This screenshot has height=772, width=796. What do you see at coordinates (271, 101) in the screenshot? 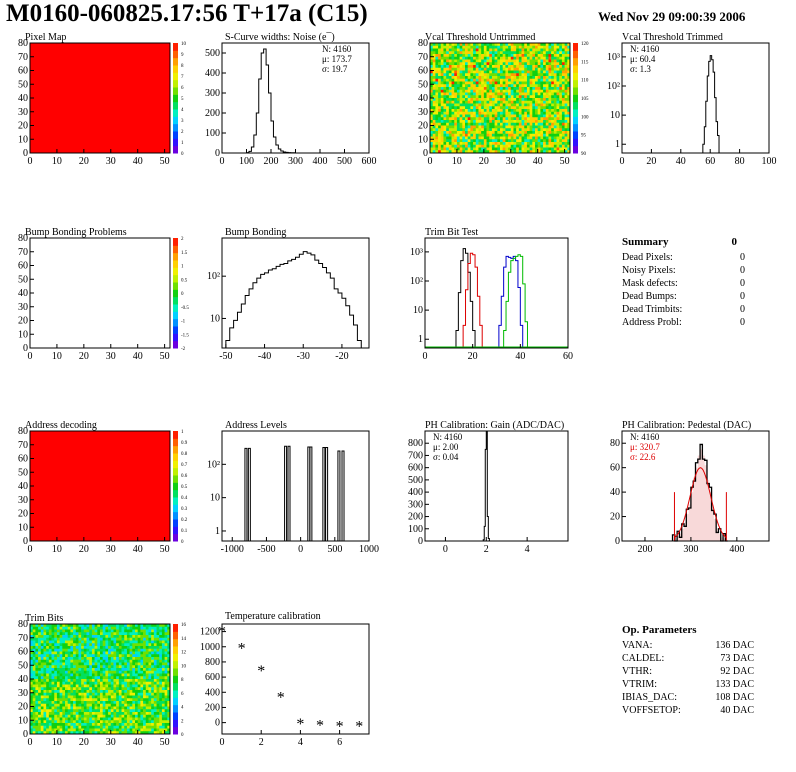
I see `scurve-histogram` at bounding box center [271, 101].